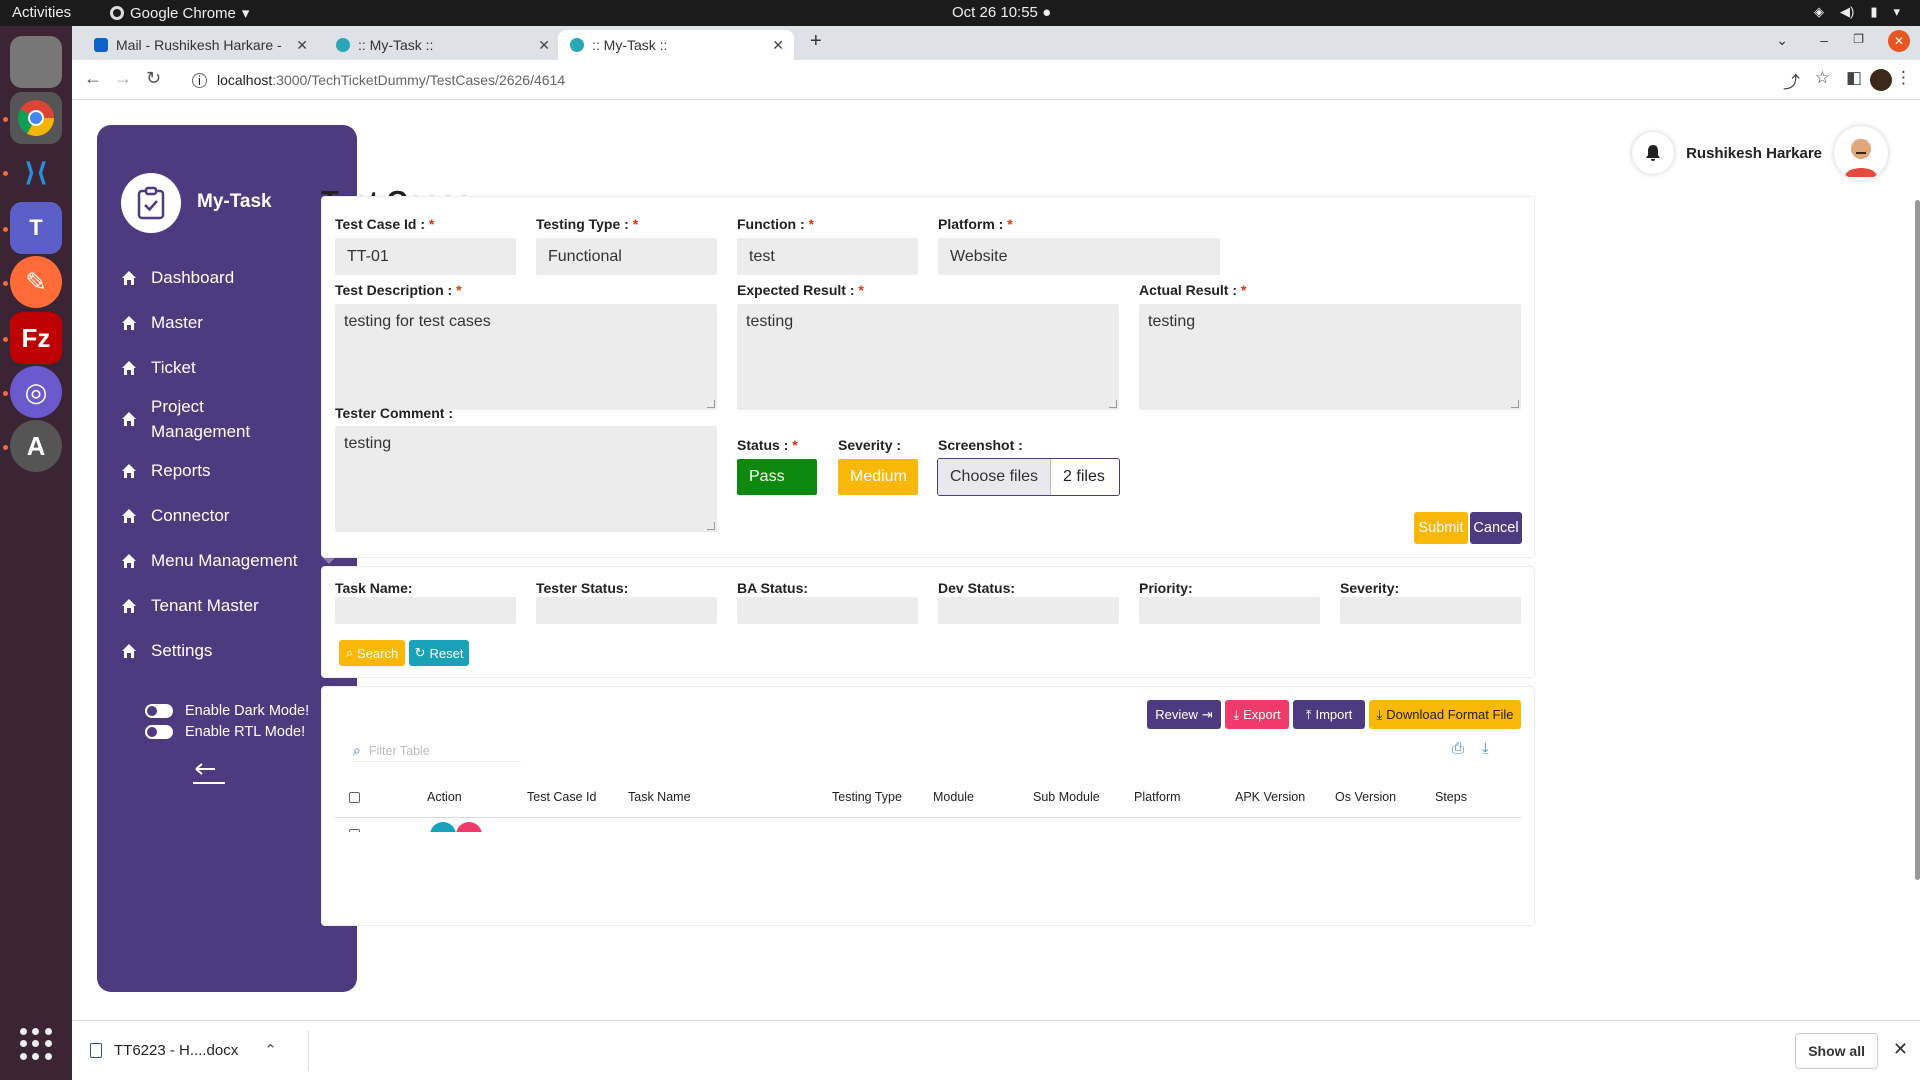 This screenshot has height=1080, width=1920. Describe the element at coordinates (1853, 77) in the screenshot. I see `side-panel-icon: ◧` at that location.